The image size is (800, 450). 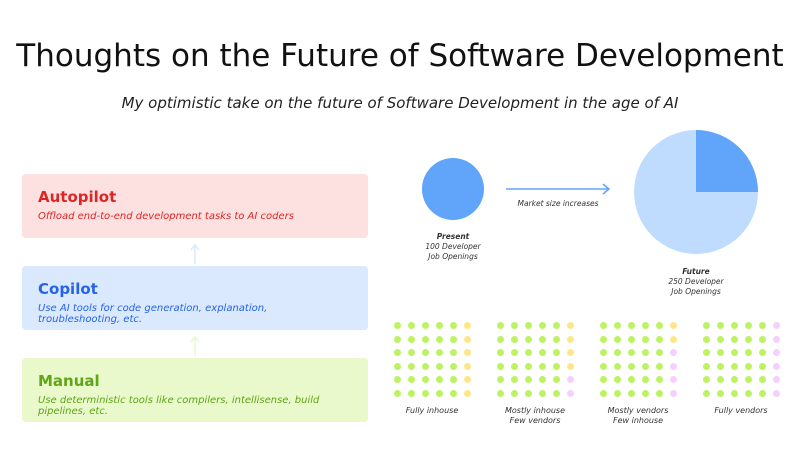 I want to click on grid-label: Fully inhouse, so click(x=432, y=411).